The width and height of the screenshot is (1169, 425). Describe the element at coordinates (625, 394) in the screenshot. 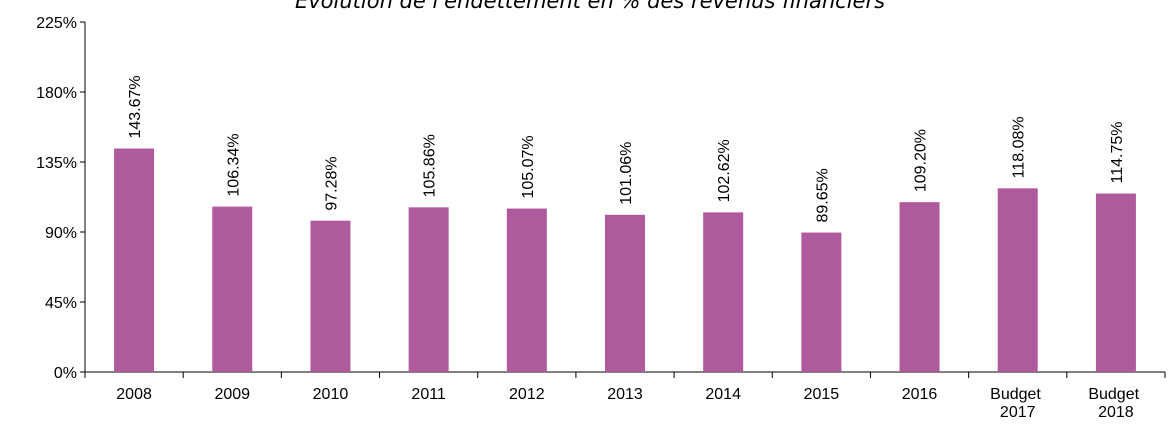

I see `x-tick-label: 2013` at that location.